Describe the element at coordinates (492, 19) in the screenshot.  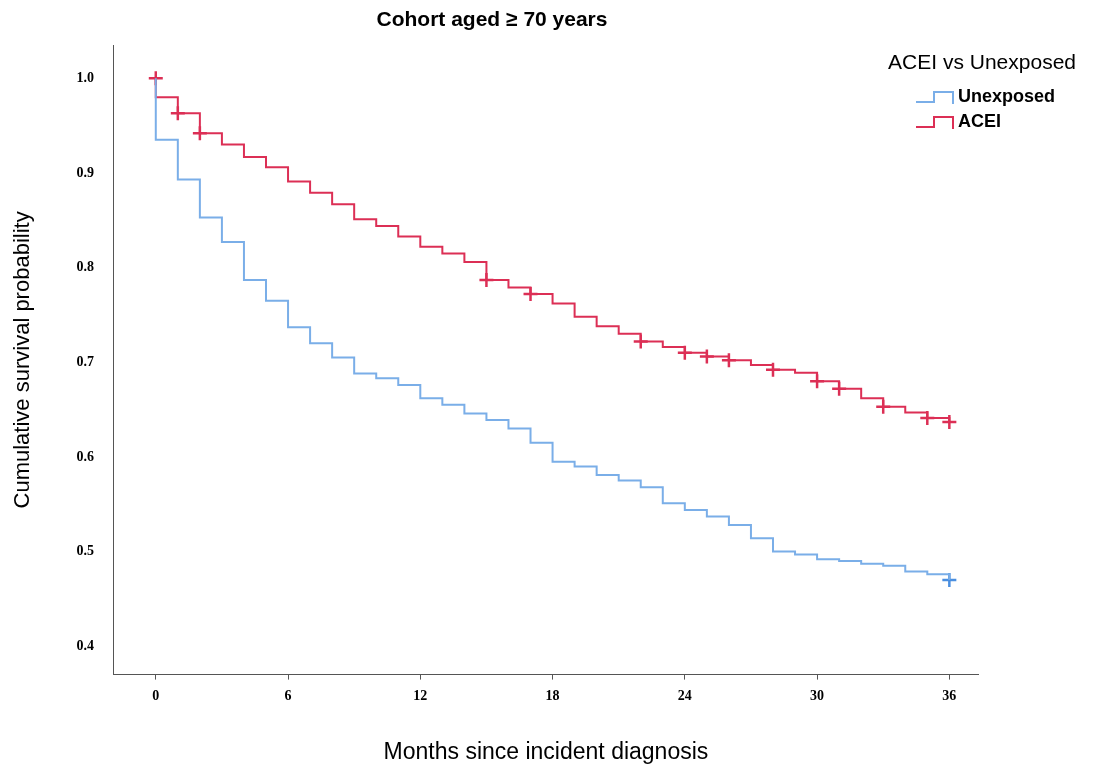
I see `chart-title: Cohort aged ≥ 70 years` at that location.